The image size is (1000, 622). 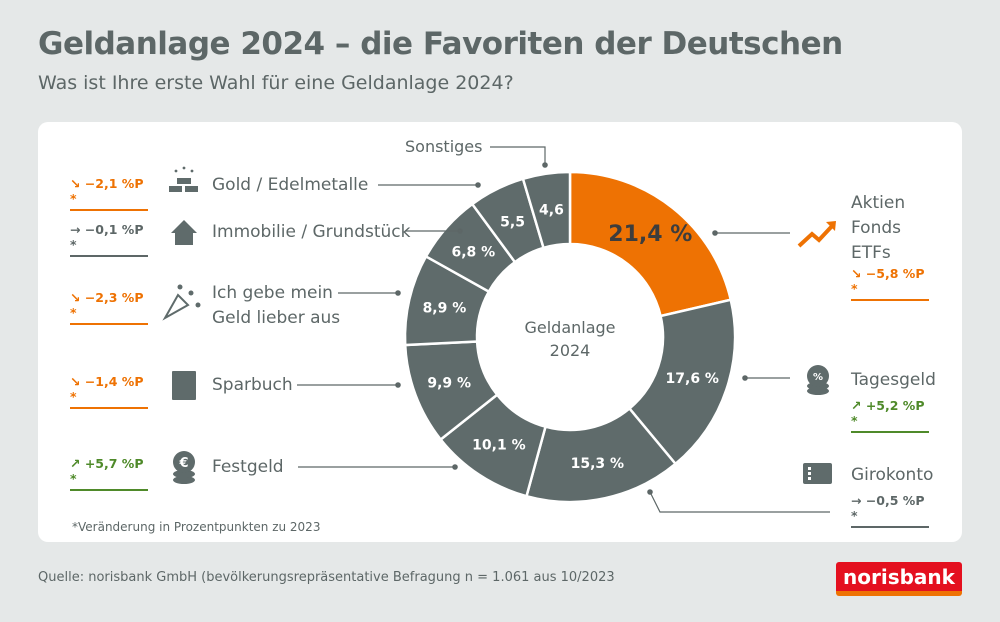 What do you see at coordinates (890, 415) in the screenshot?
I see `change-tagesgeld: ↗ +5,2 %P *` at bounding box center [890, 415].